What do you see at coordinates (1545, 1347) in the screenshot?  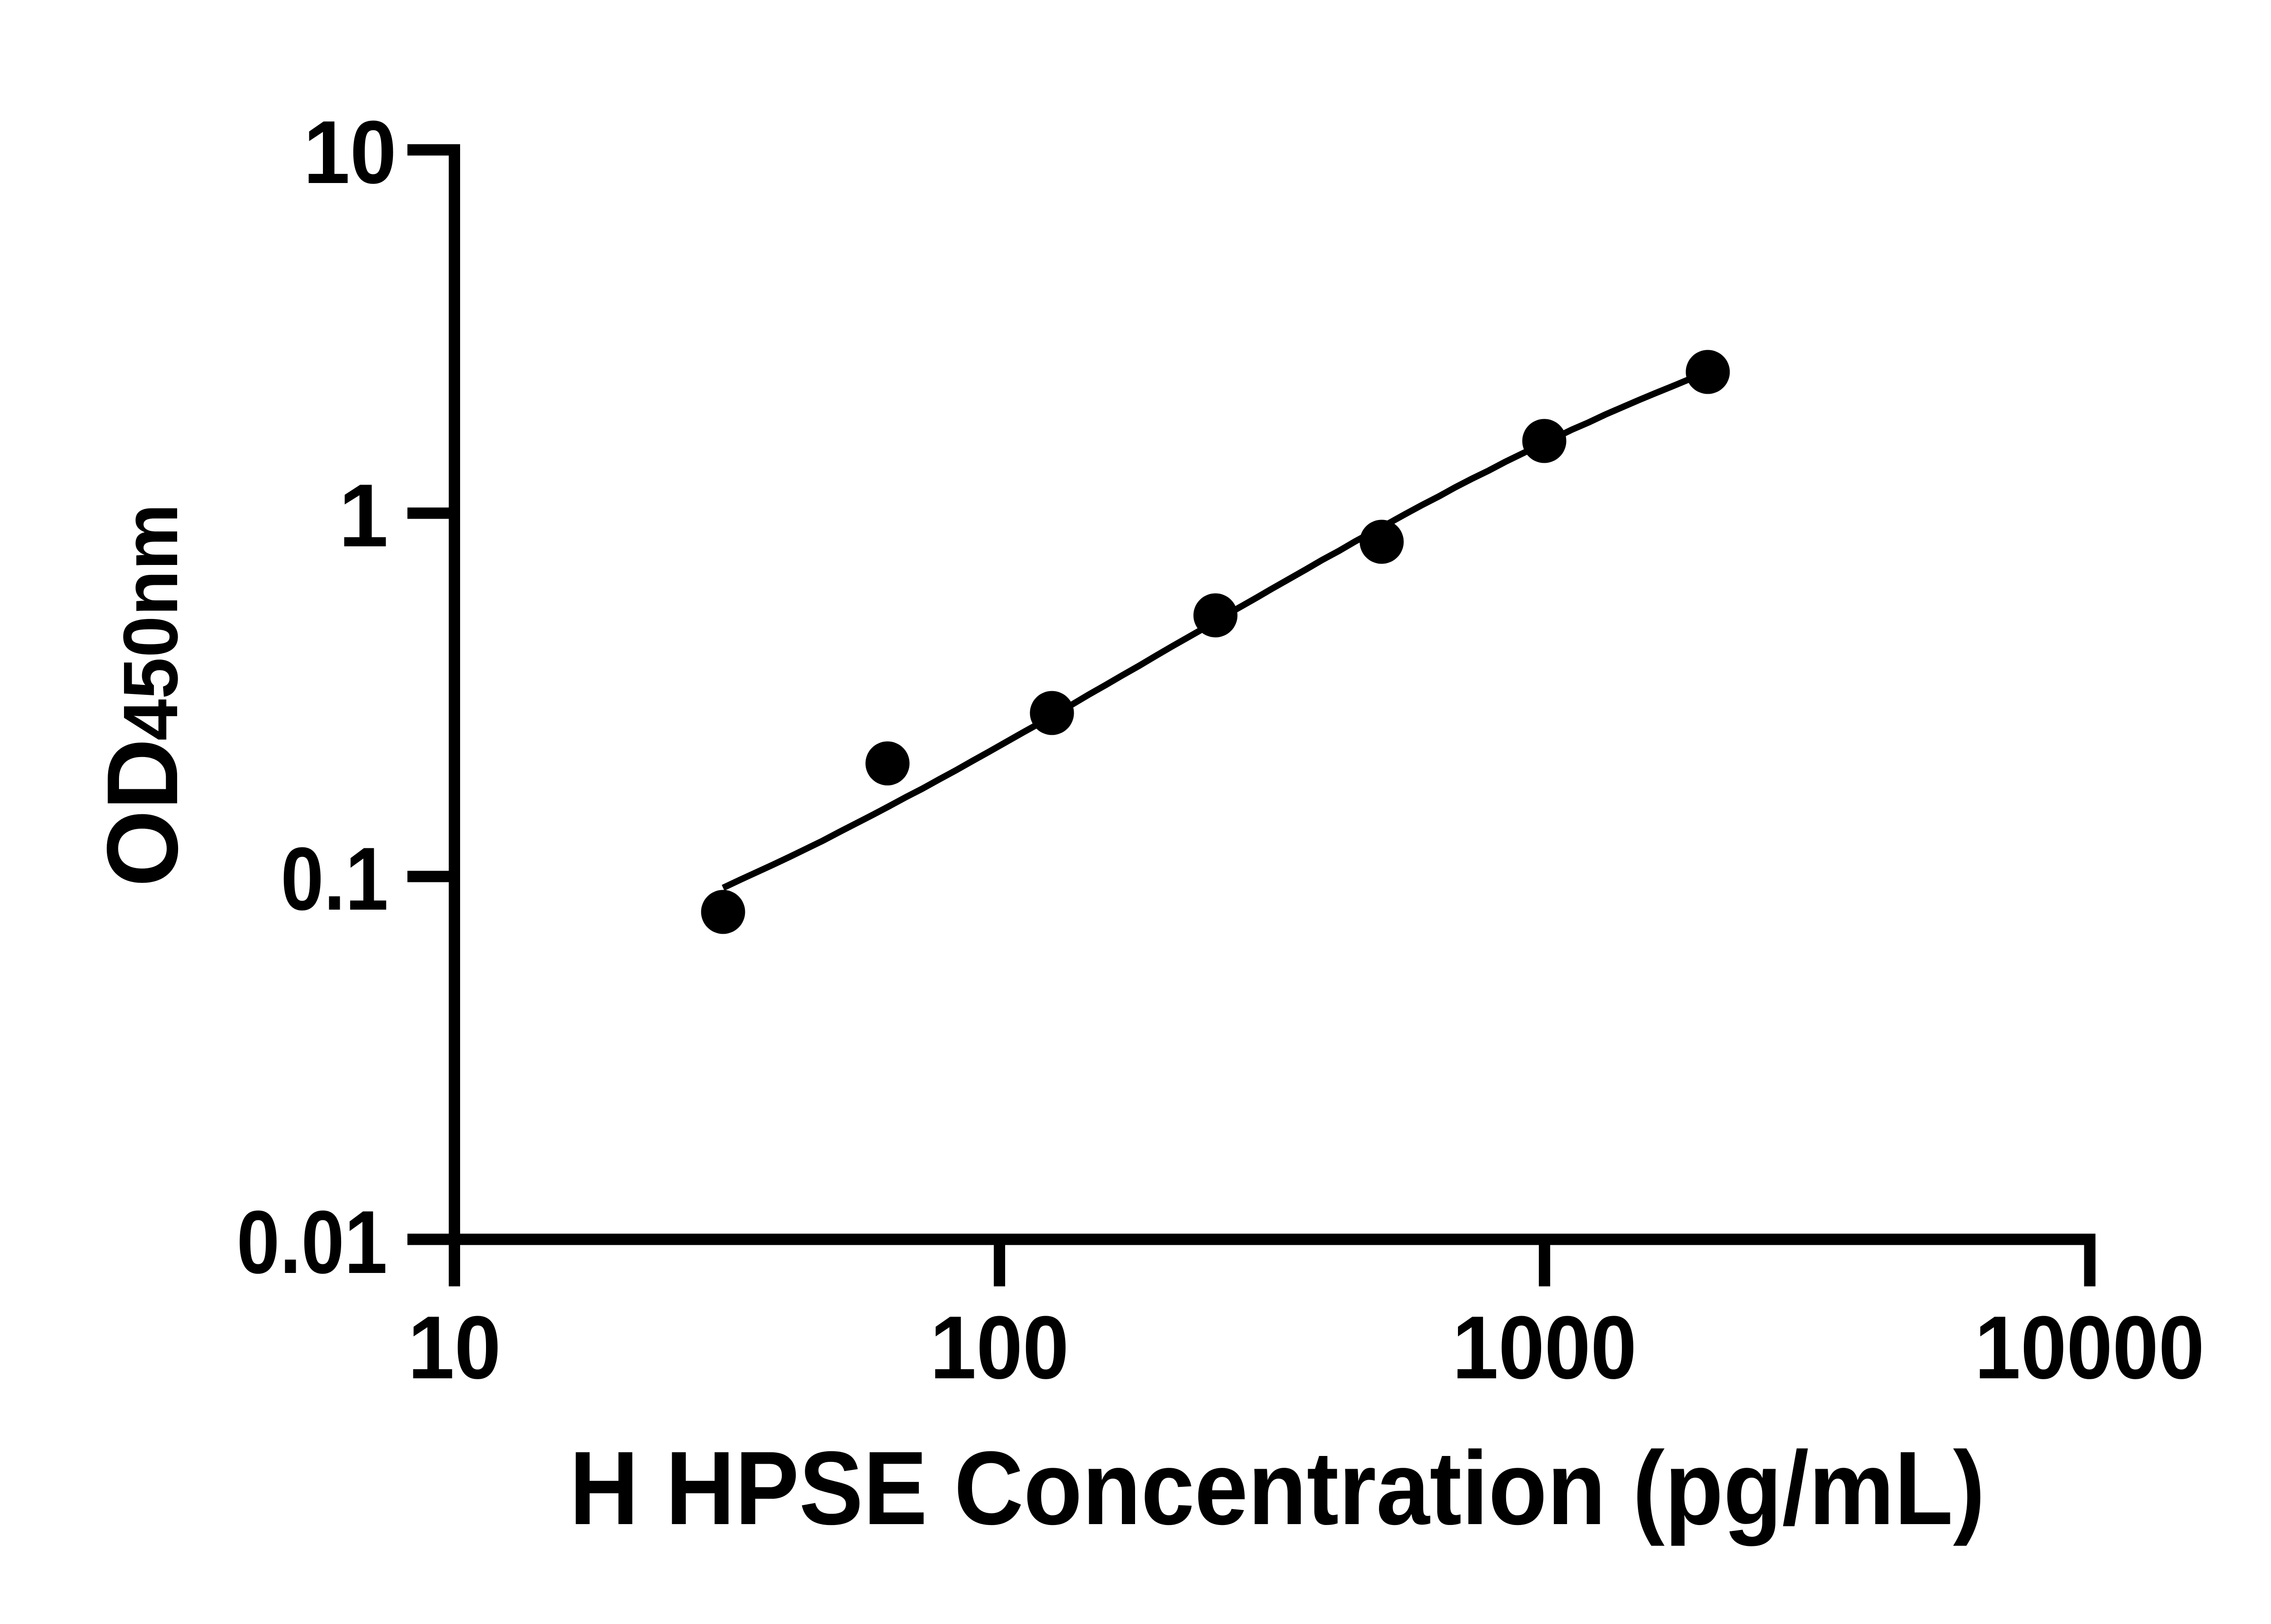 I see `svg-text: 1000` at bounding box center [1545, 1347].